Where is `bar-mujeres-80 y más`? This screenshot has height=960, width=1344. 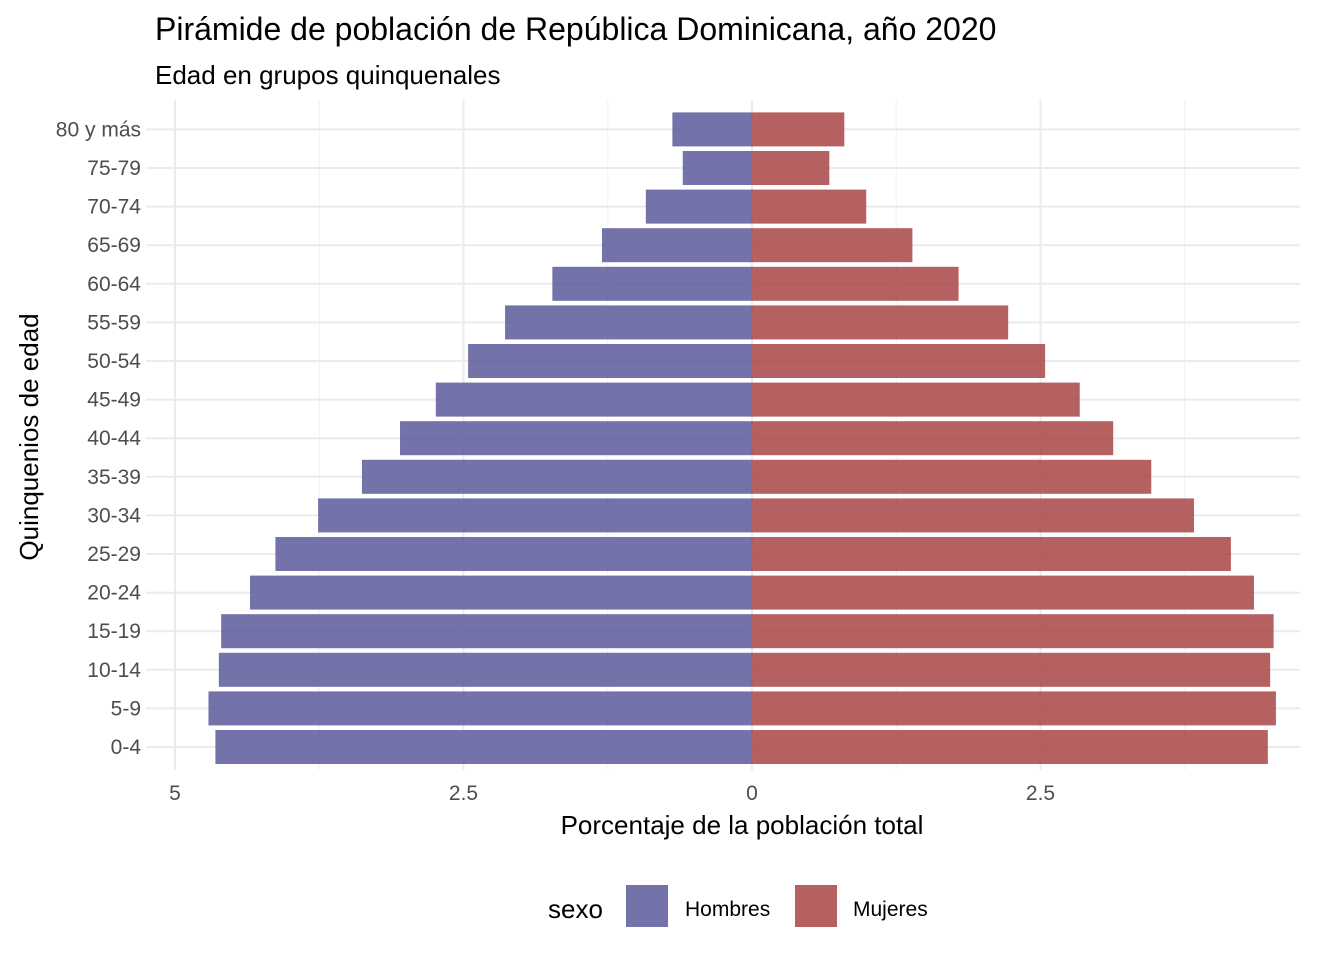
bar-mujeres-80 y más is located at coordinates (798, 129).